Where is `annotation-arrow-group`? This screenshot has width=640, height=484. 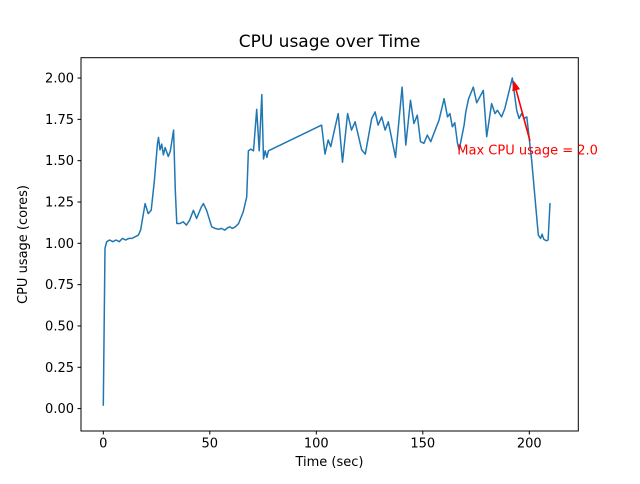
annotation-arrow-group is located at coordinates (521, 111).